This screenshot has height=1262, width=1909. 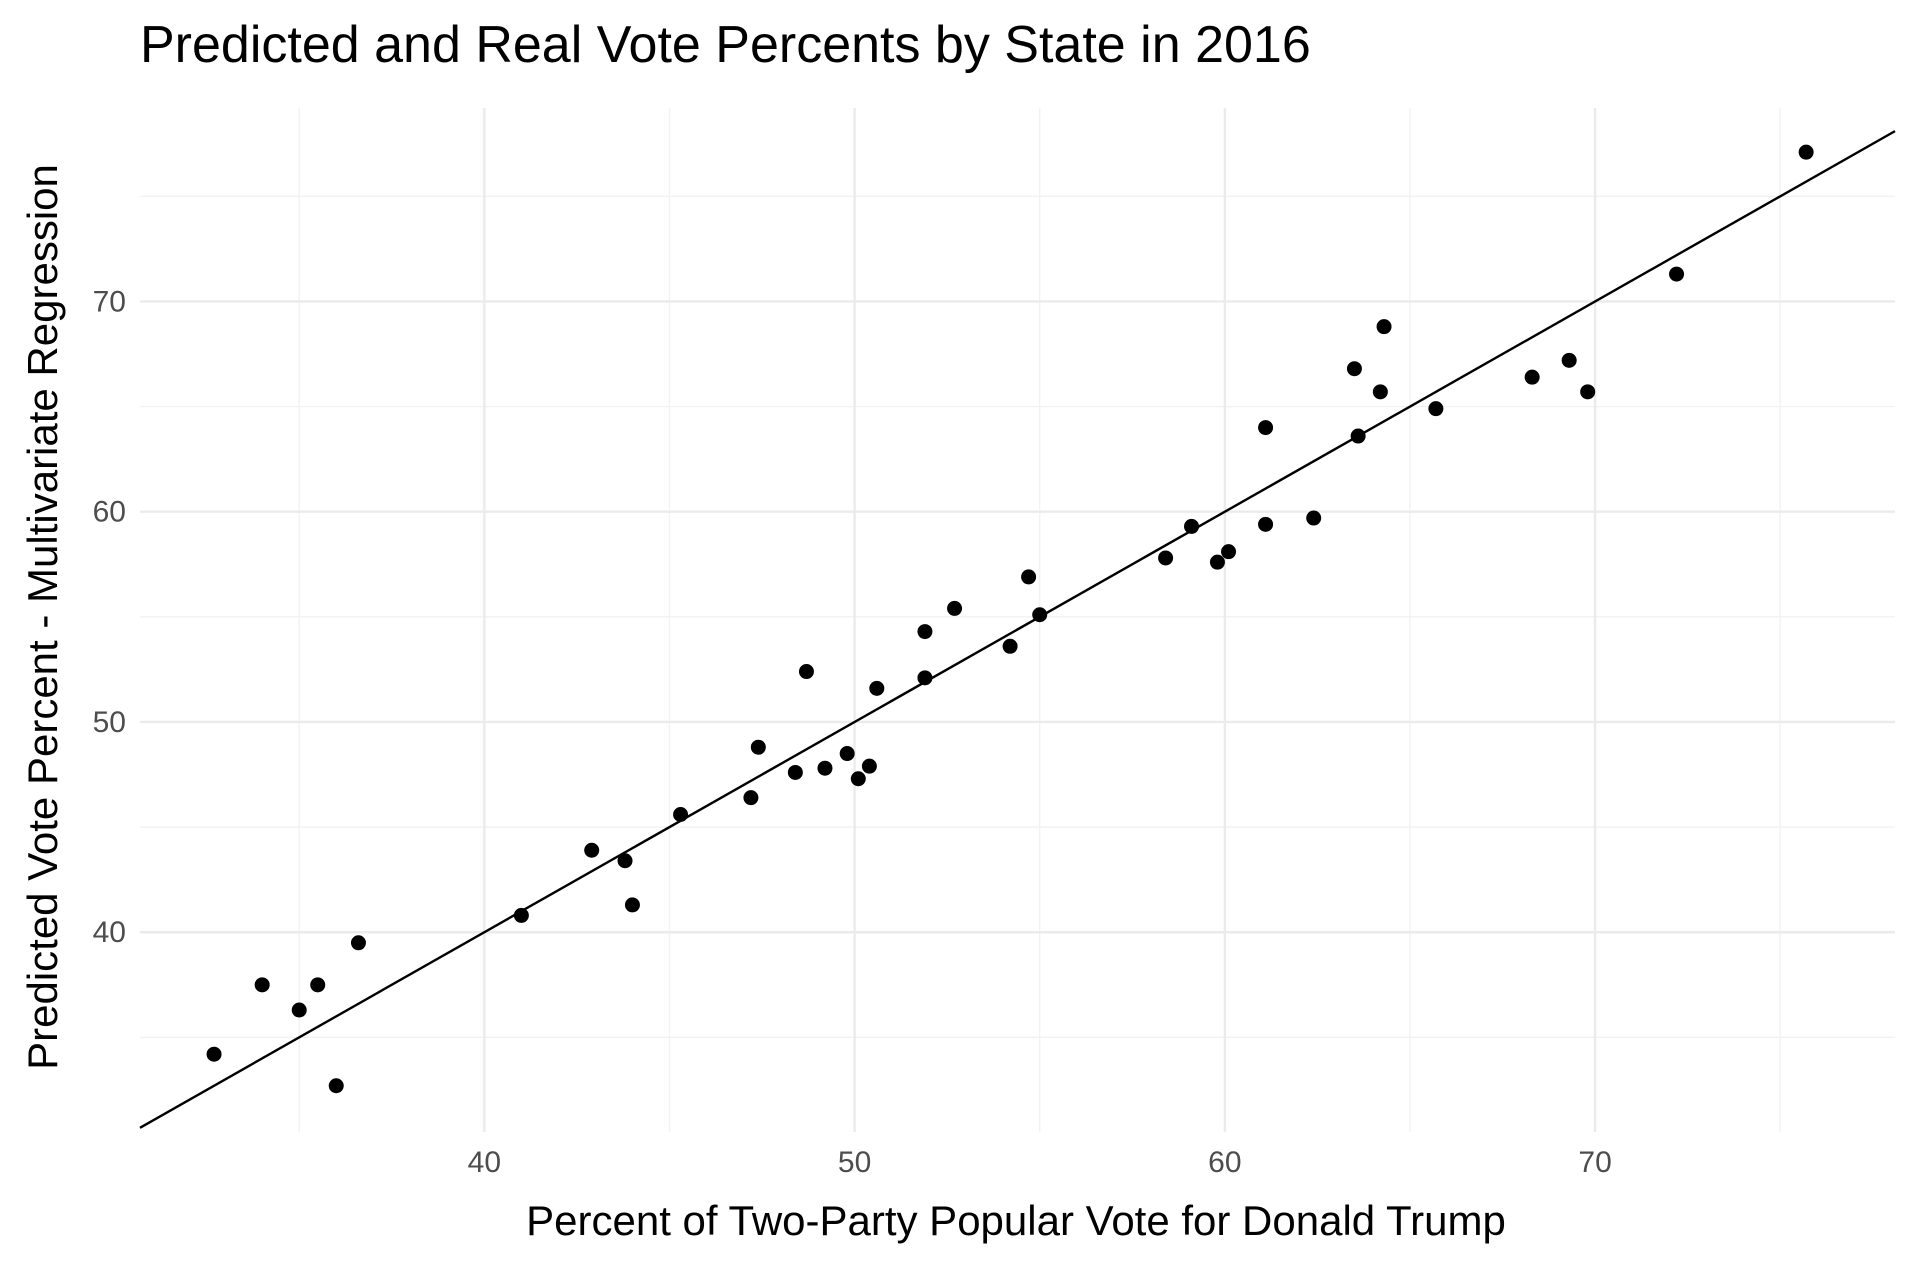 I want to click on x-tick-label: 60, so click(x=1224, y=1162).